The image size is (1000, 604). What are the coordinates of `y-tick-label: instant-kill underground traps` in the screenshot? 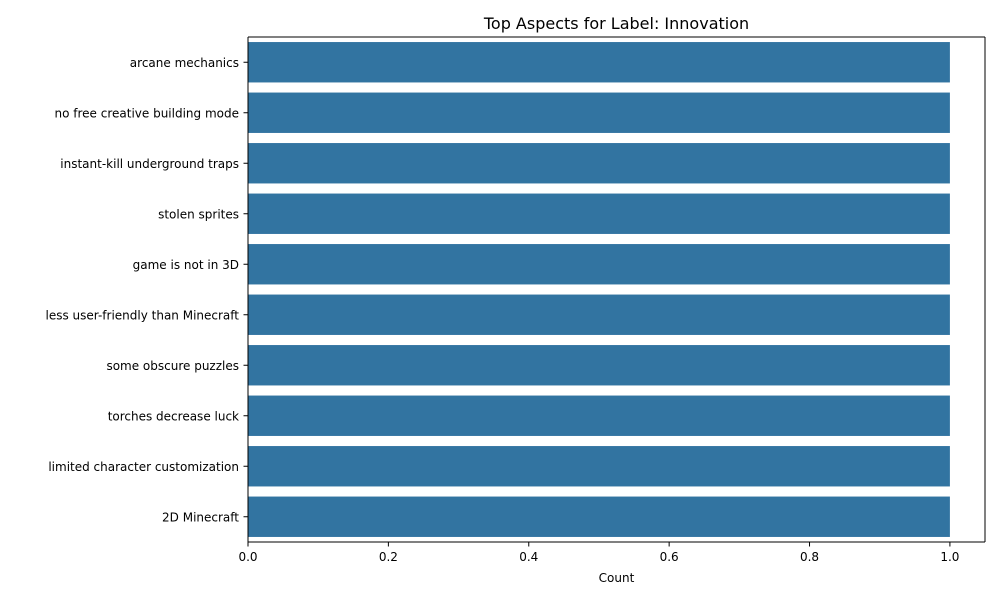 It's located at (149, 164).